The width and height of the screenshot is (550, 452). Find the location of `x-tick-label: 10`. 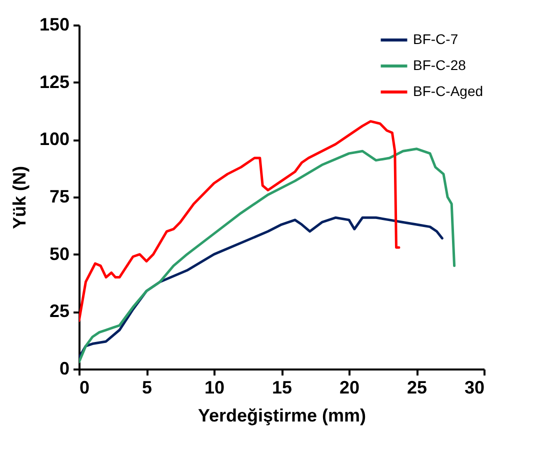

x-tick-label: 10 is located at coordinates (214, 388).